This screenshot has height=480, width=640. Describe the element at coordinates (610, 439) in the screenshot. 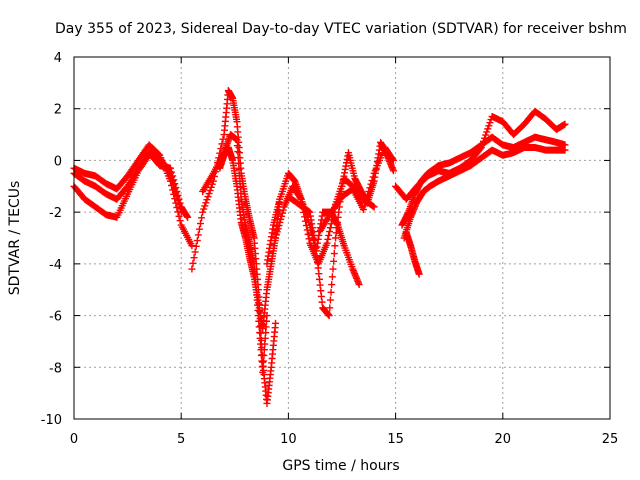

I see `x-tick-label: 25` at that location.